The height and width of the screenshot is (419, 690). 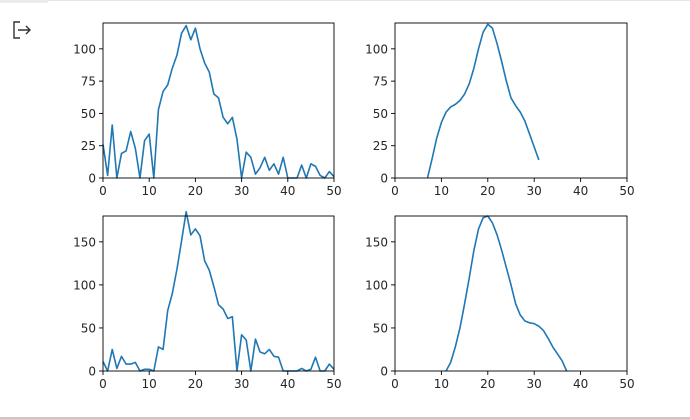 I want to click on cell-tab, so click(x=24, y=1).